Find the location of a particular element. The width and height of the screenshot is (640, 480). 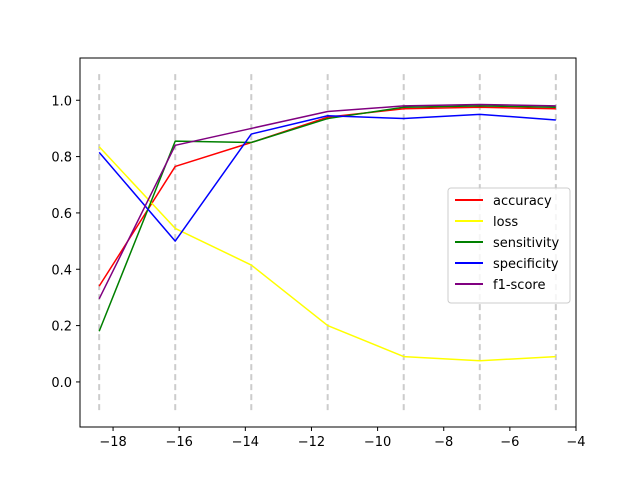

x-tick-label-4: −10 is located at coordinates (377, 442).